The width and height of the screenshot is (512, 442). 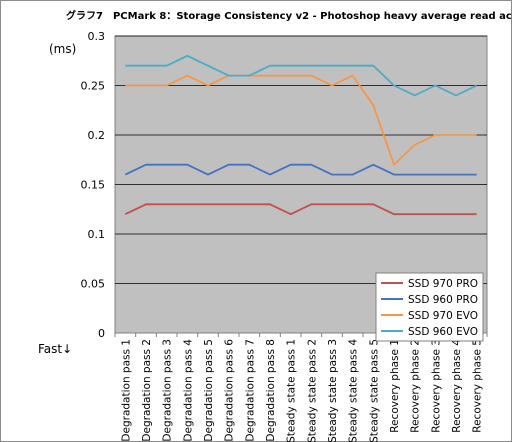 What do you see at coordinates (97, 36) in the screenshot?
I see `y-tick-label: 0.3` at bounding box center [97, 36].